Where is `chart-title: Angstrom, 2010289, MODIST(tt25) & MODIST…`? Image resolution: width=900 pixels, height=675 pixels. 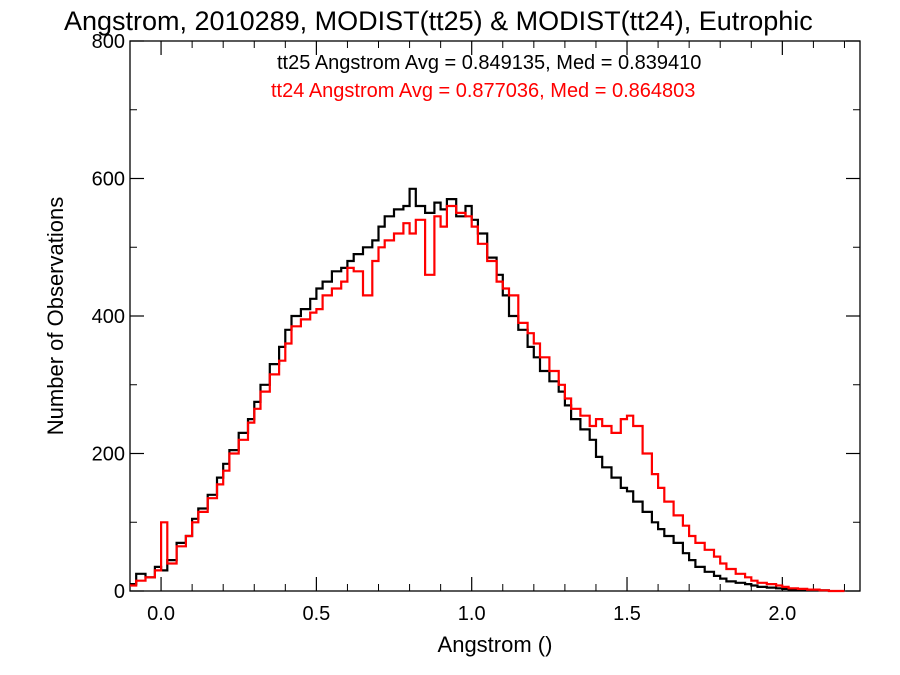
chart-title: Angstrom, 2010289, MODIST(tt25) & MODIST… is located at coordinates (438, 21).